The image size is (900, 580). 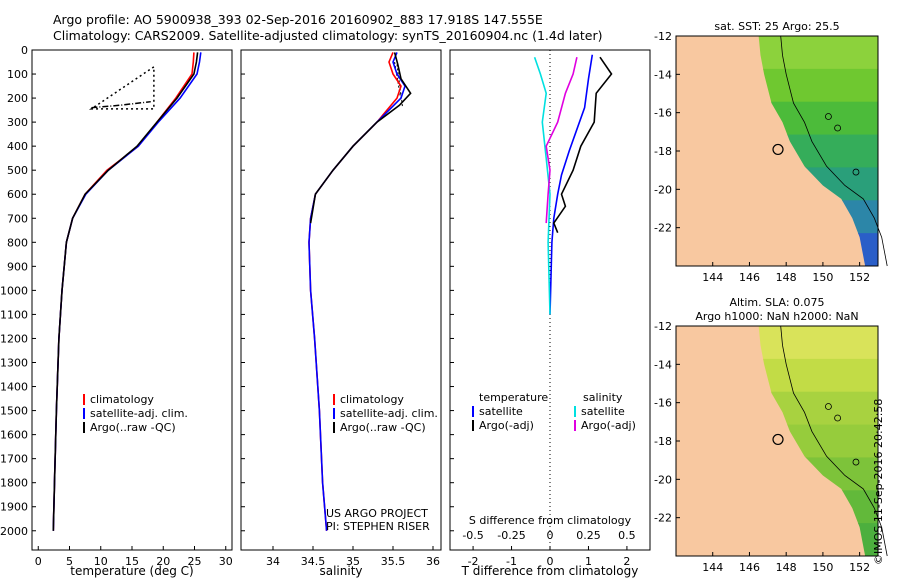 What do you see at coordinates (778, 439) in the screenshot?
I see `sla_map-argo-marker` at bounding box center [778, 439].